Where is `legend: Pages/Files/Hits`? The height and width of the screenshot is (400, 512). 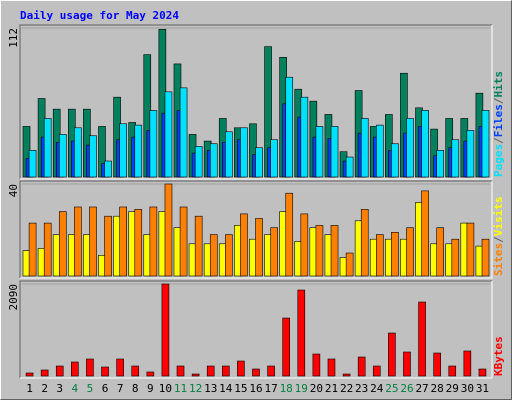
legend: Pages/Files/Hits is located at coordinates (498, 124).